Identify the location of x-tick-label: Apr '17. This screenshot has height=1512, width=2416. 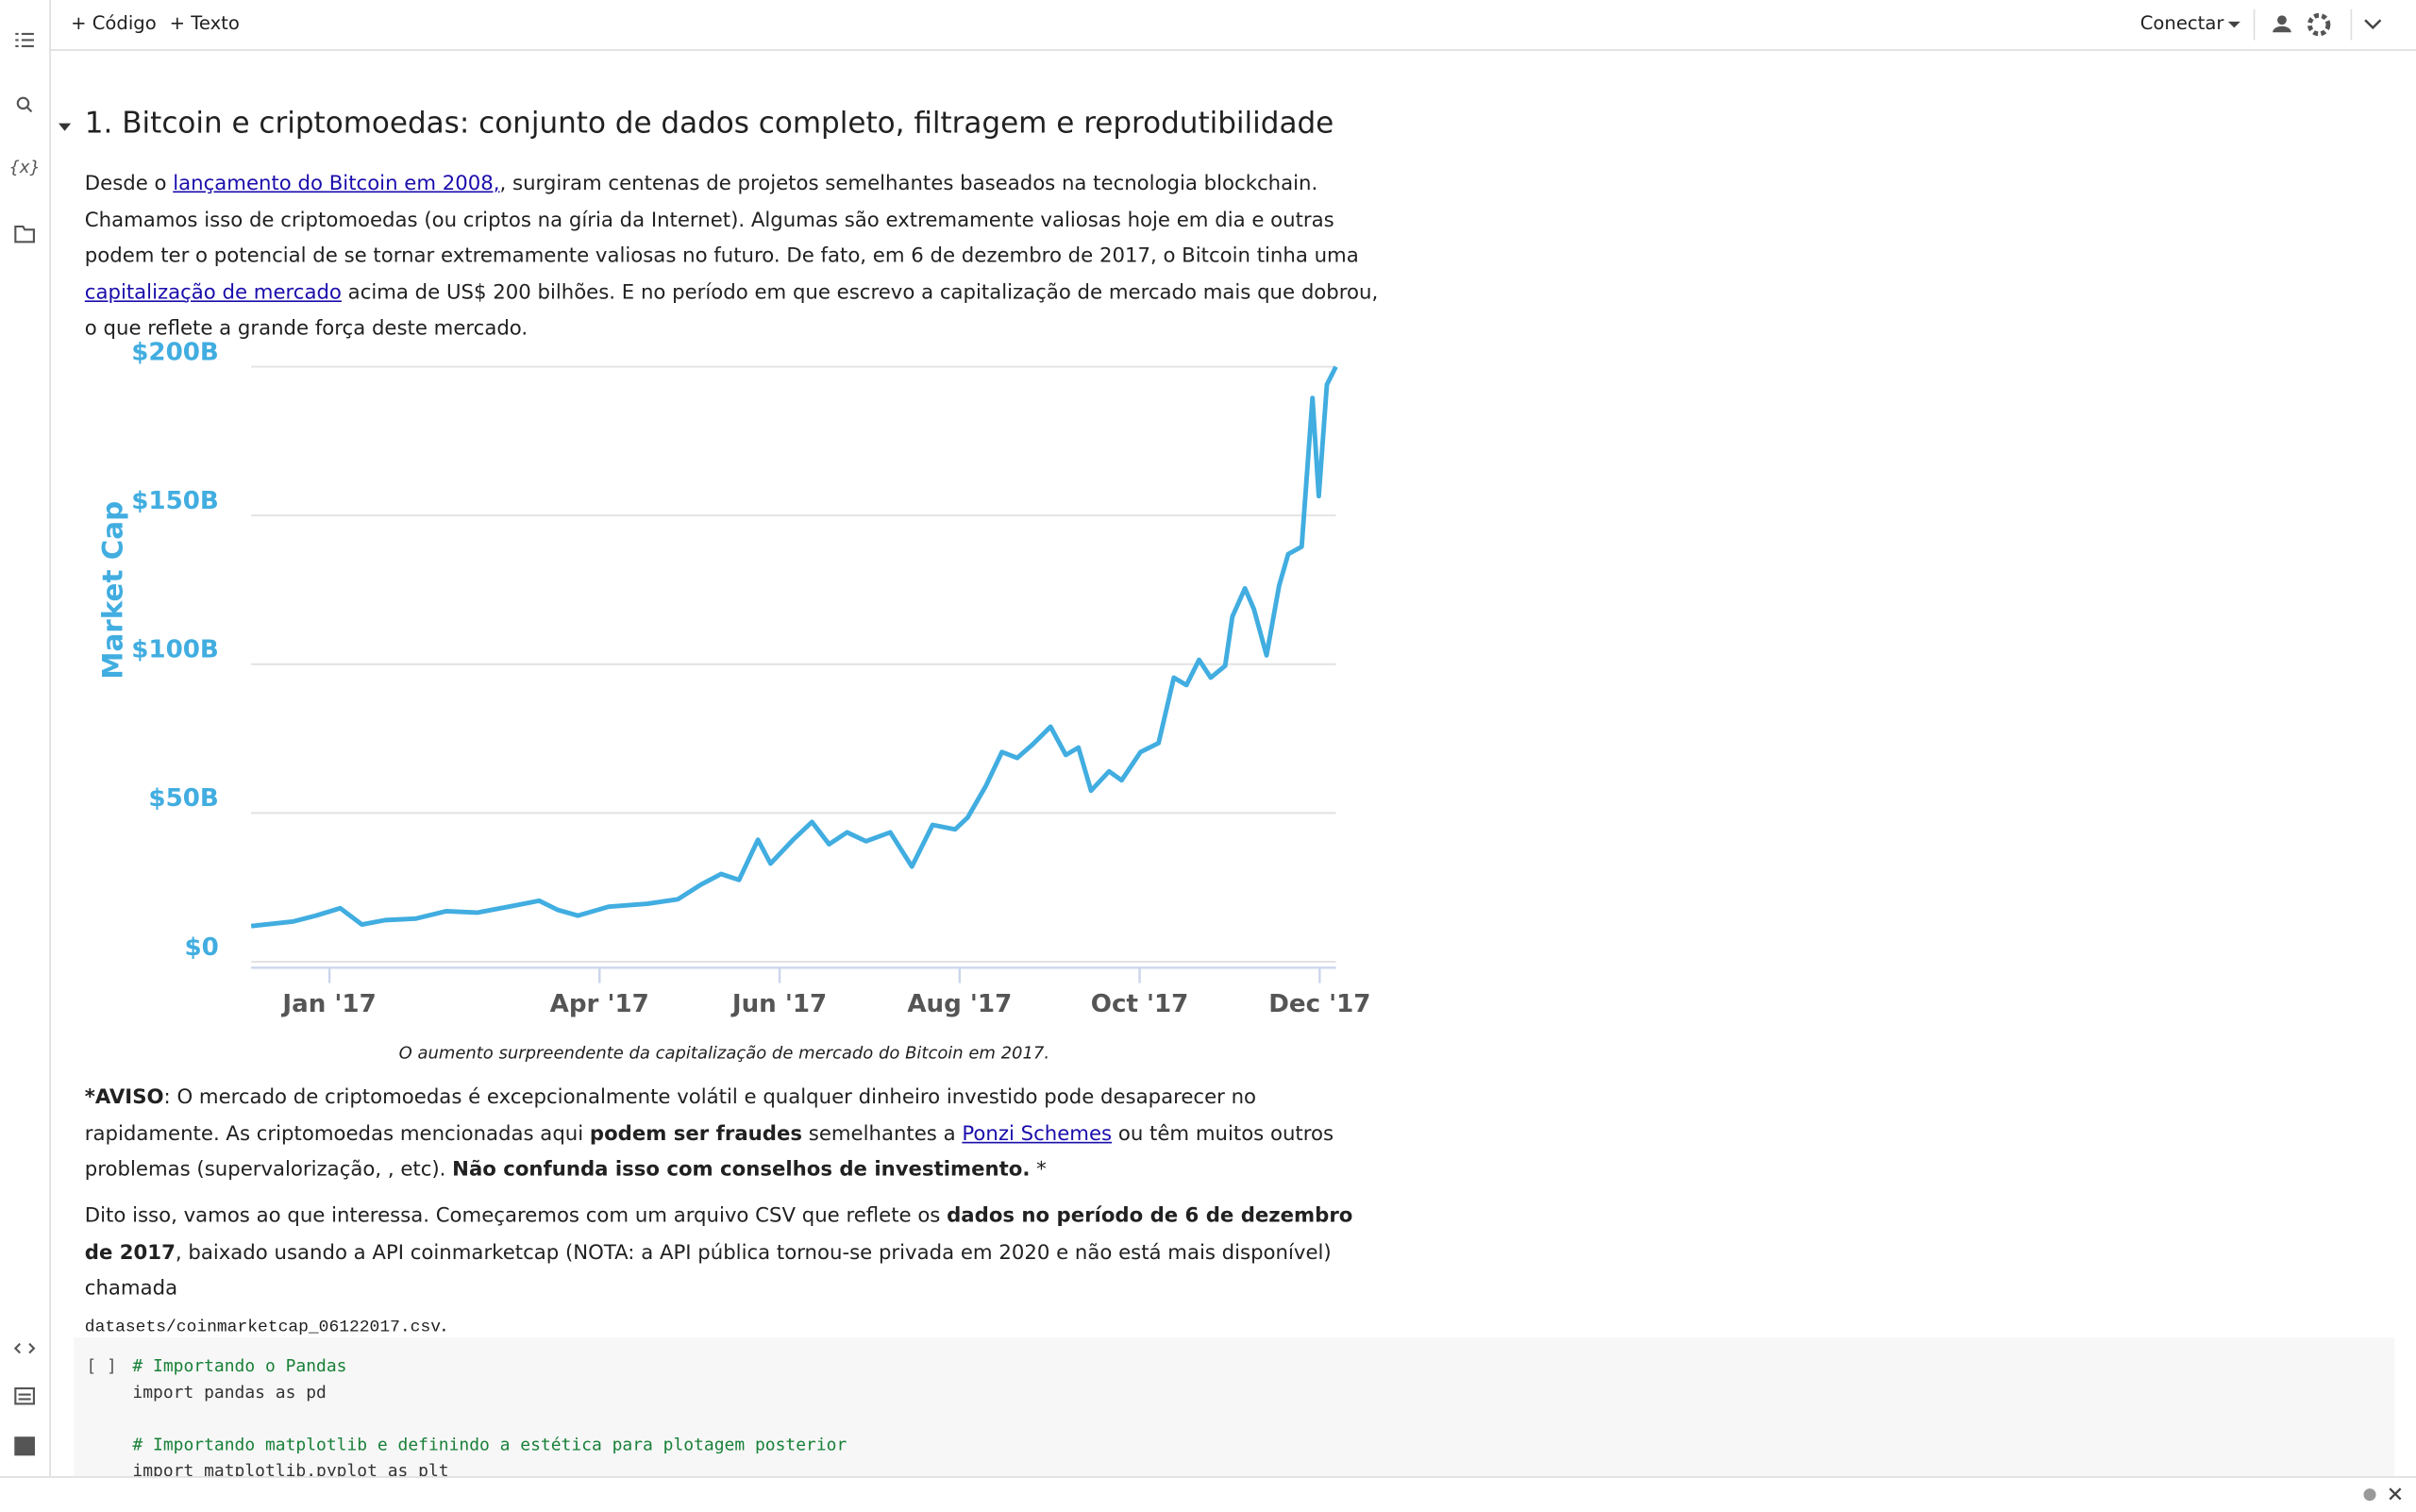
(599, 1004).